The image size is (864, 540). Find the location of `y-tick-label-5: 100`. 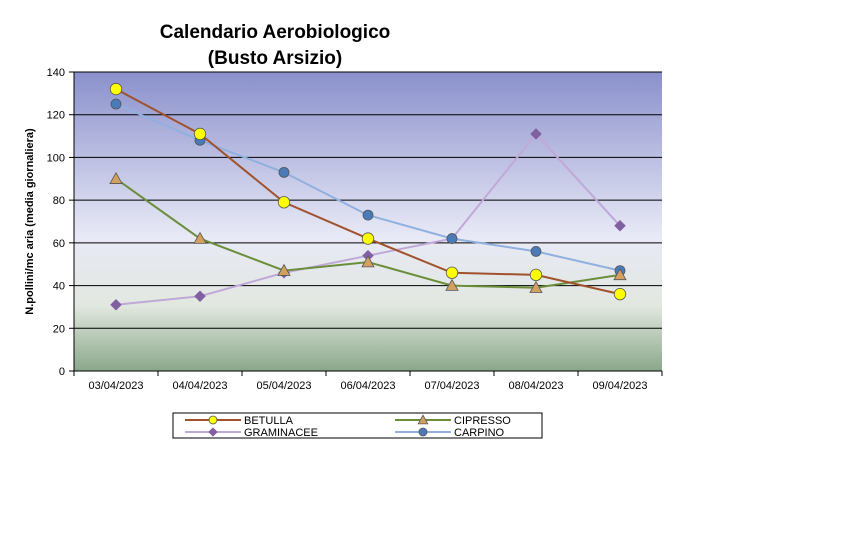

y-tick-label-5: 100 is located at coordinates (56, 158).